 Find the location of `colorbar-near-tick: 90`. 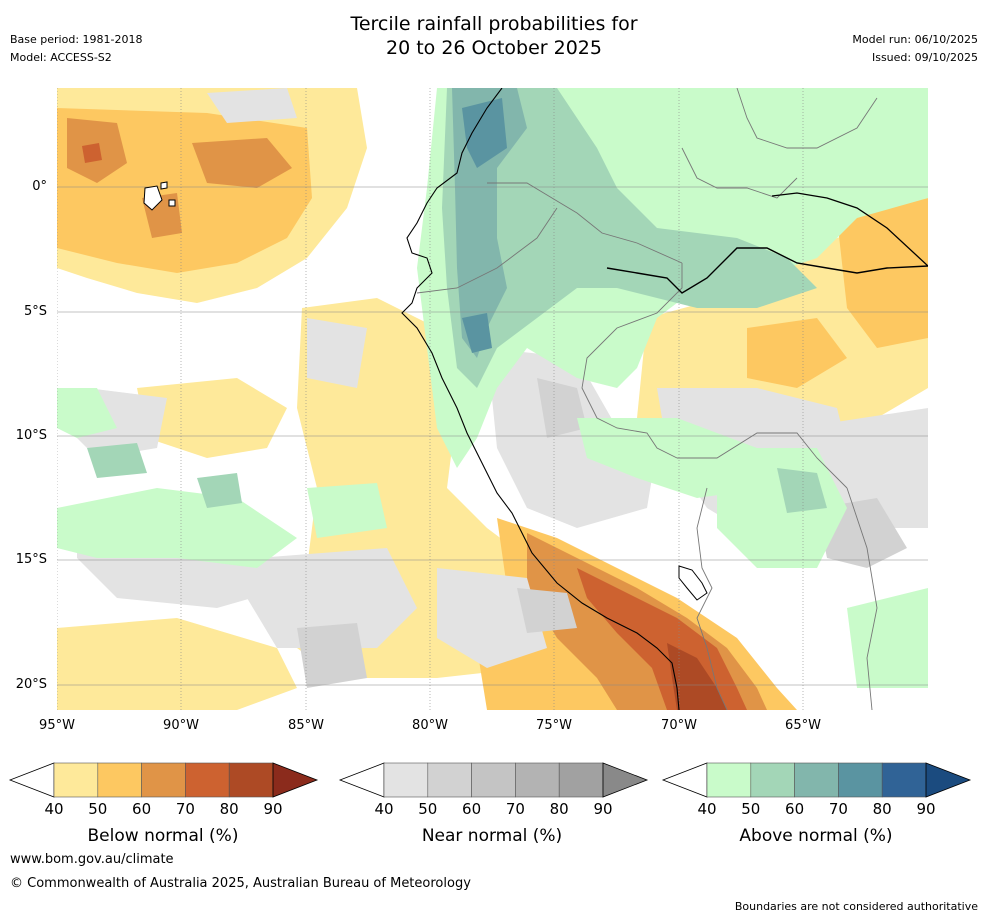

colorbar-near-tick: 90 is located at coordinates (603, 809).